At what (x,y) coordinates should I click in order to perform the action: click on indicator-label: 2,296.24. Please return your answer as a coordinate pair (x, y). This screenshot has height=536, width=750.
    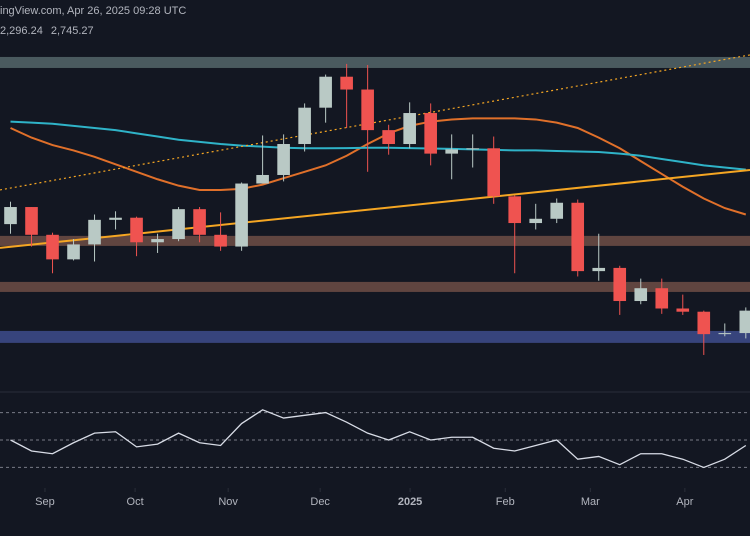
    Looking at the image, I should click on (21, 31).